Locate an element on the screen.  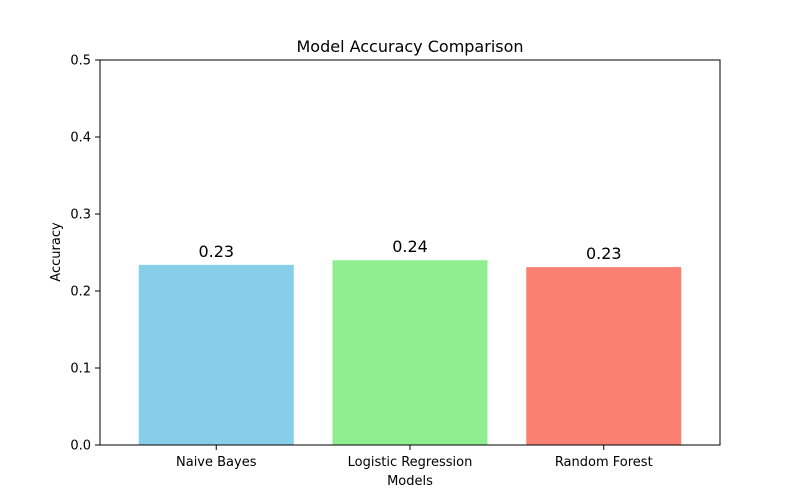
bar-value-label: 0.24 is located at coordinates (410, 246).